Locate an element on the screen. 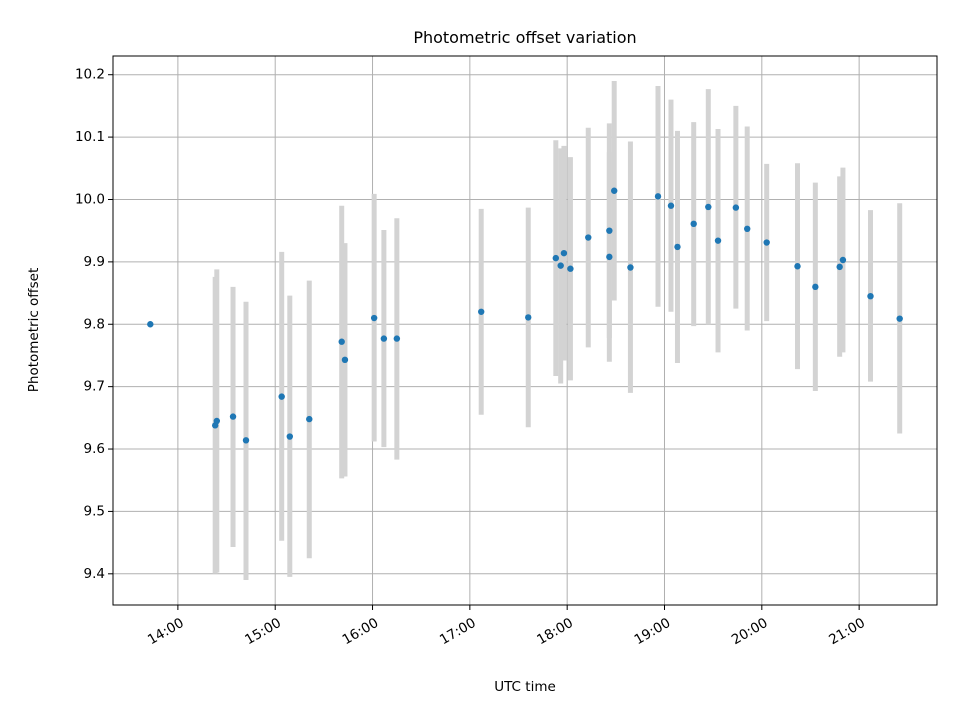 The width and height of the screenshot is (960, 720). y-tick-label: 9.6 is located at coordinates (94, 449).